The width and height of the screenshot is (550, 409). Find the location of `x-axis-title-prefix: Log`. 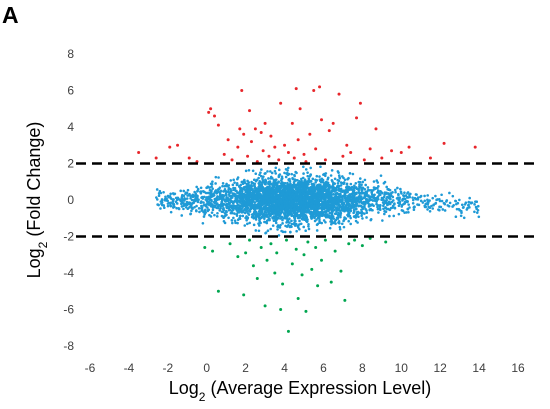

x-axis-title-prefix: Log is located at coordinates (184, 388).